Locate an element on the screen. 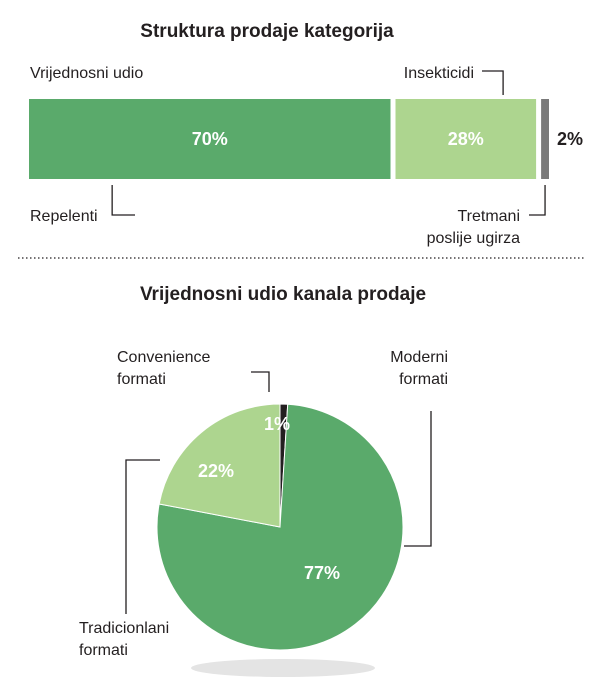 The image size is (602, 685). pie-value-label-convenience: 1% is located at coordinates (277, 424).